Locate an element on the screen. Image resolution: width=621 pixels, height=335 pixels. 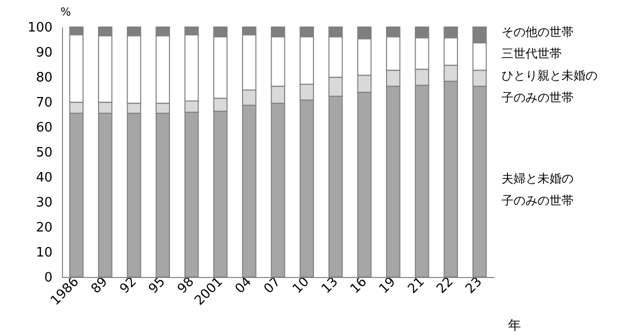
series-label: 三世代世帯 is located at coordinates (532, 53).